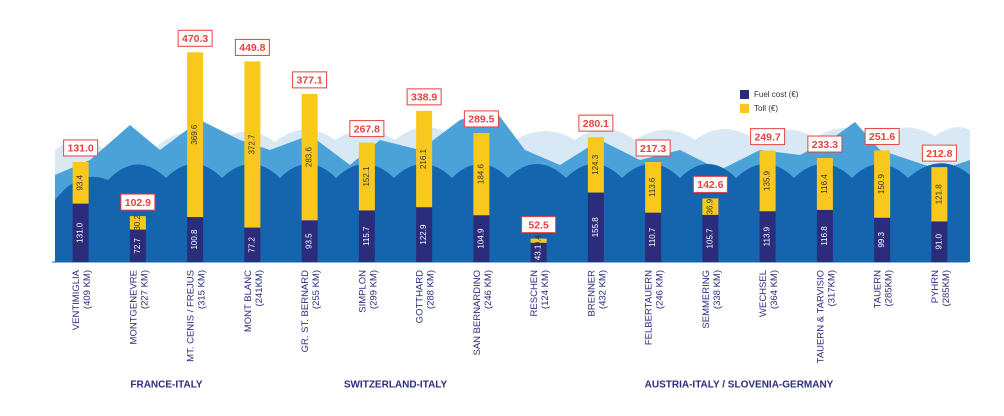  I want to click on bar-value-label: 93.4, so click(80, 182).